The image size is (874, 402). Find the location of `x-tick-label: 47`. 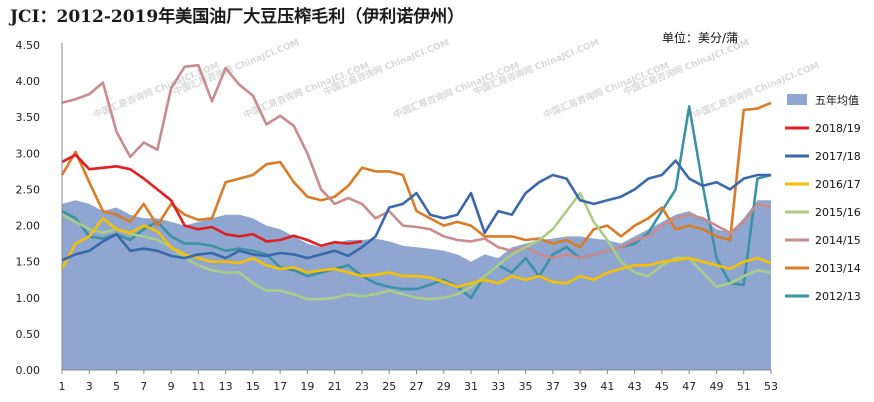

x-tick-label: 47 is located at coordinates (689, 386).